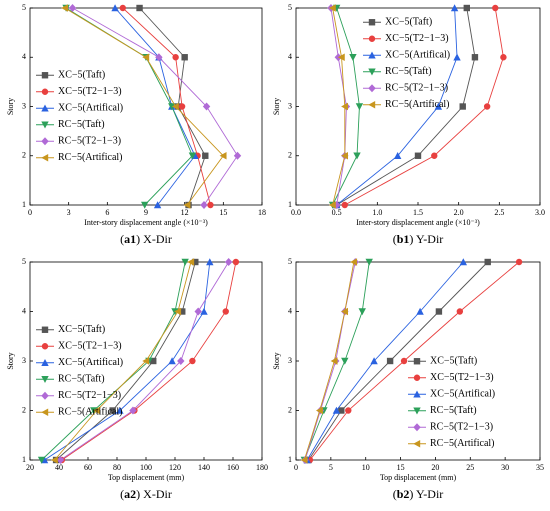  What do you see at coordinates (408, 22) in the screenshot?
I see `legend-label: XC−5(Taft)` at bounding box center [408, 22].